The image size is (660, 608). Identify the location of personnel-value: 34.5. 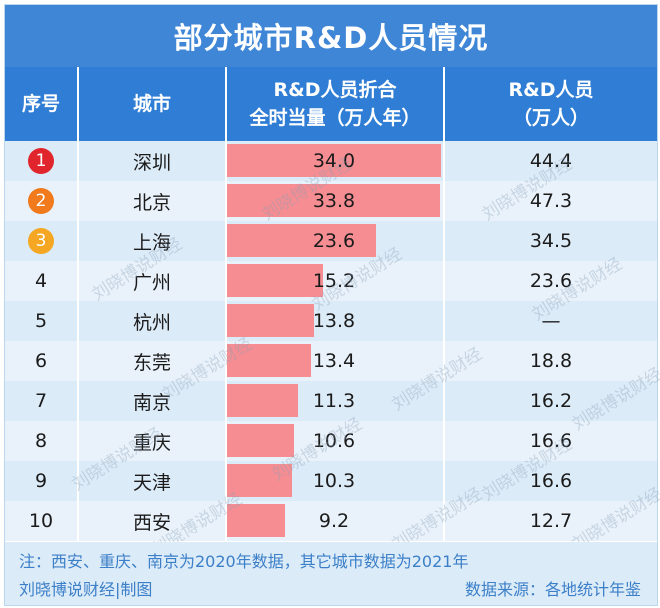
(551, 241).